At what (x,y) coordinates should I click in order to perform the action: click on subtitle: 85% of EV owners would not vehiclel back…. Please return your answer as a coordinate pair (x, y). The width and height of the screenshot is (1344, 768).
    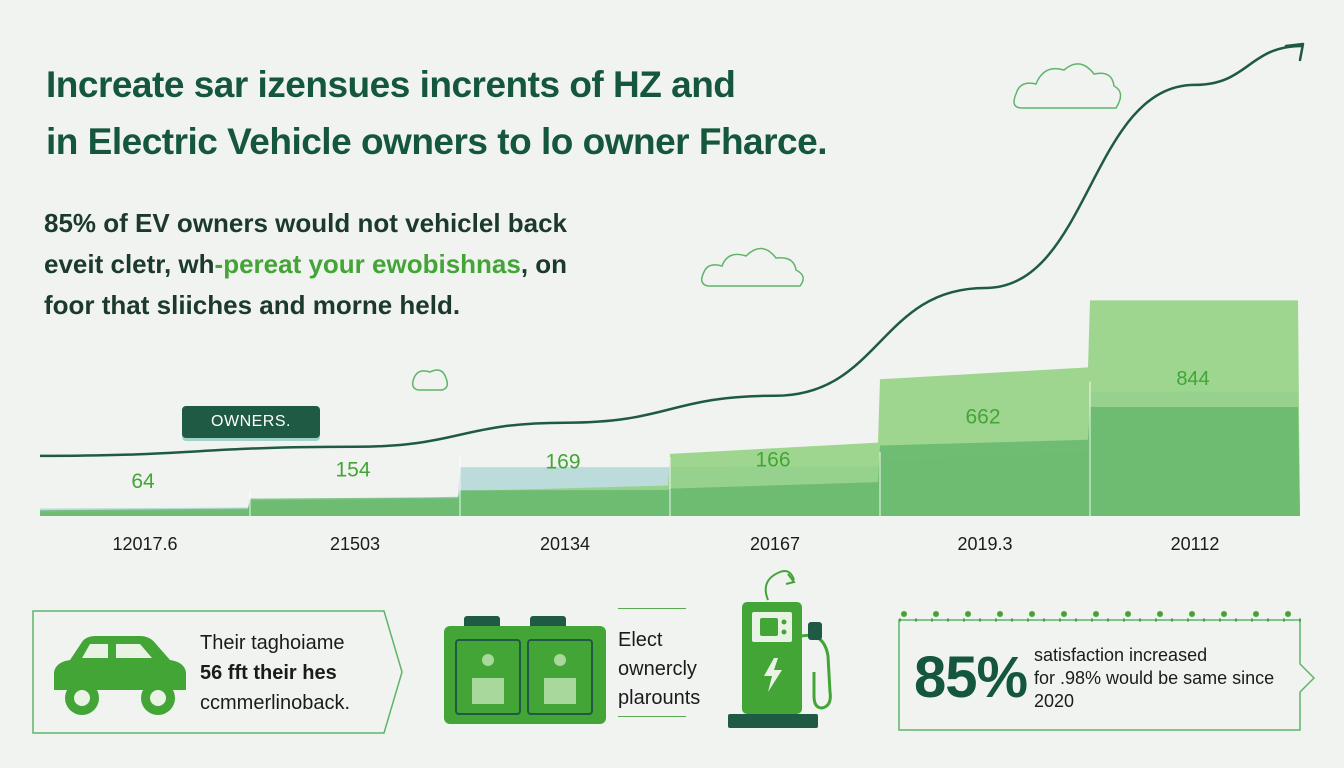
    Looking at the image, I should click on (374, 264).